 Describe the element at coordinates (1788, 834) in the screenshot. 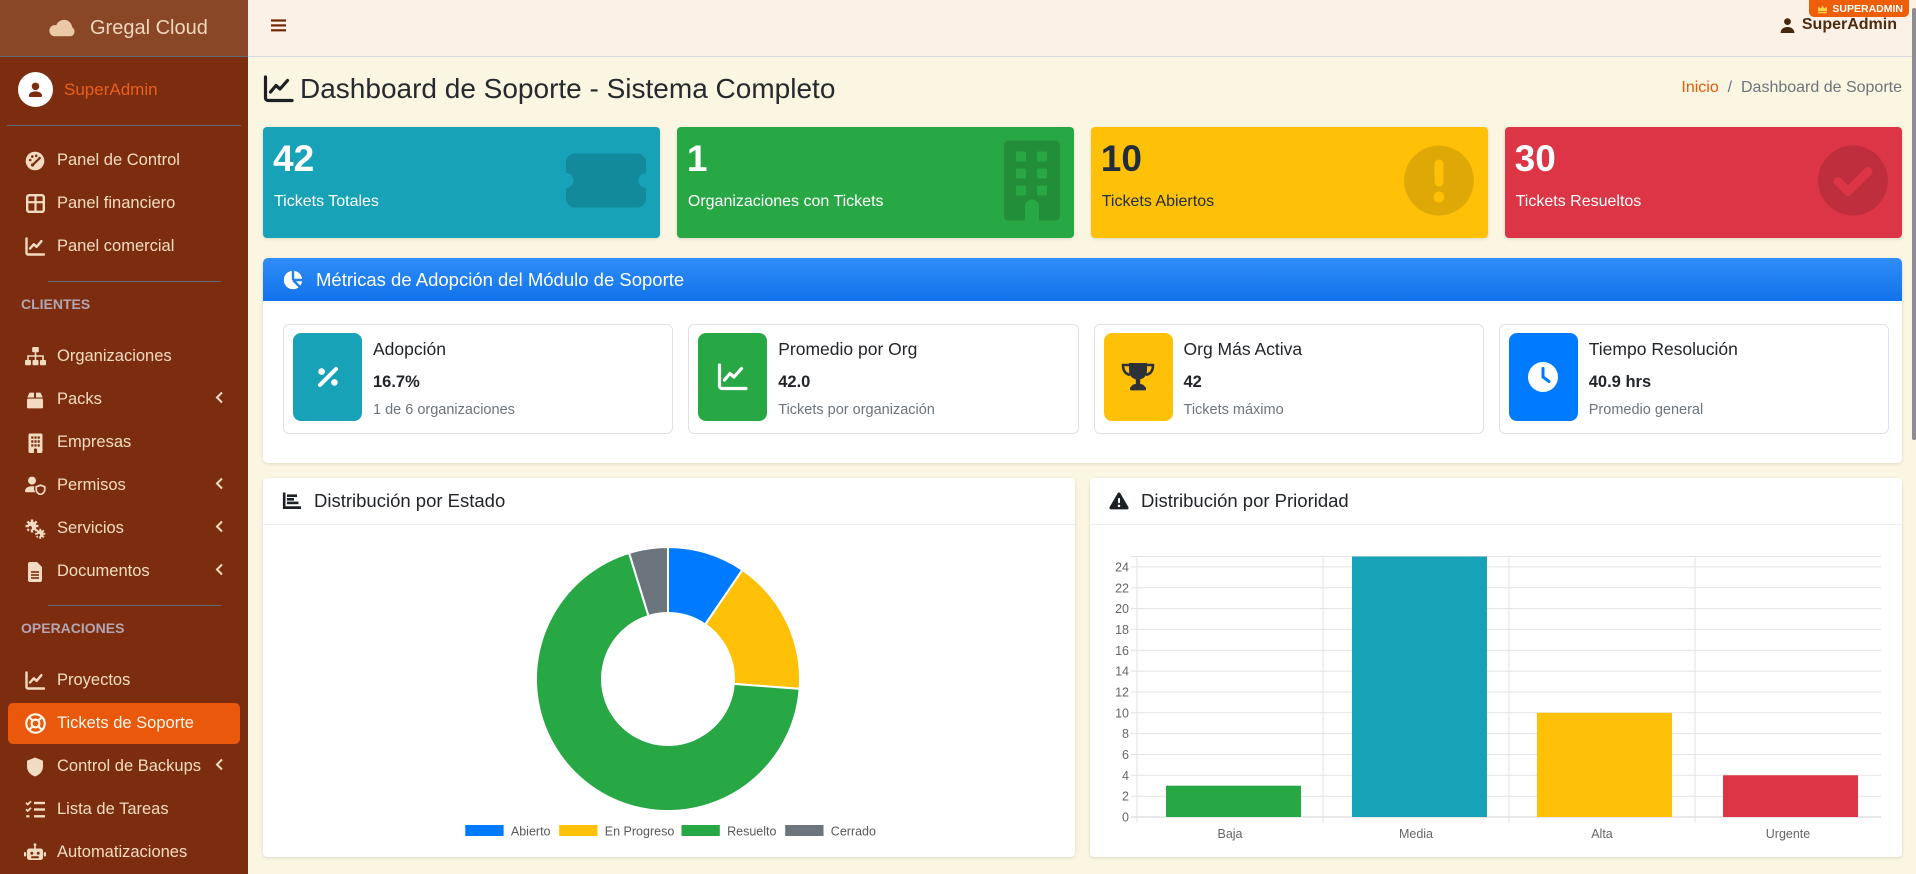

I see `svg-text: Urgente` at that location.